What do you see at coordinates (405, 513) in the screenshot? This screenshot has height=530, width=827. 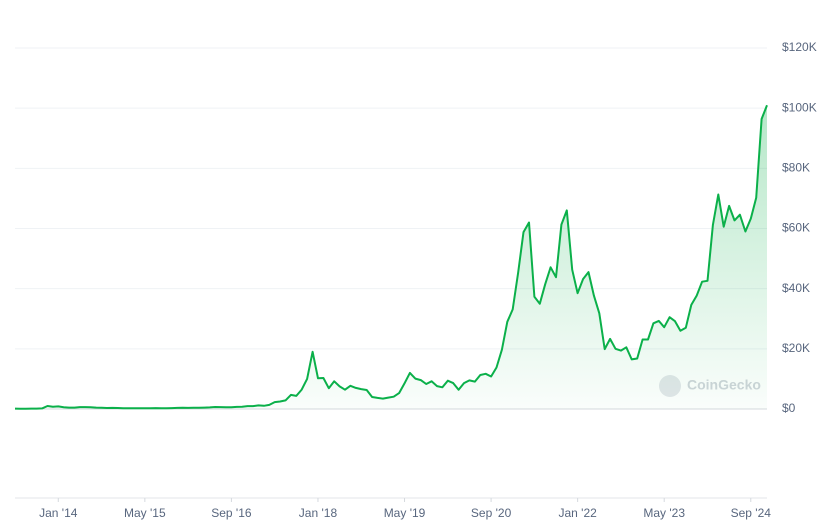 I see `x-tick-label: May '19` at bounding box center [405, 513].